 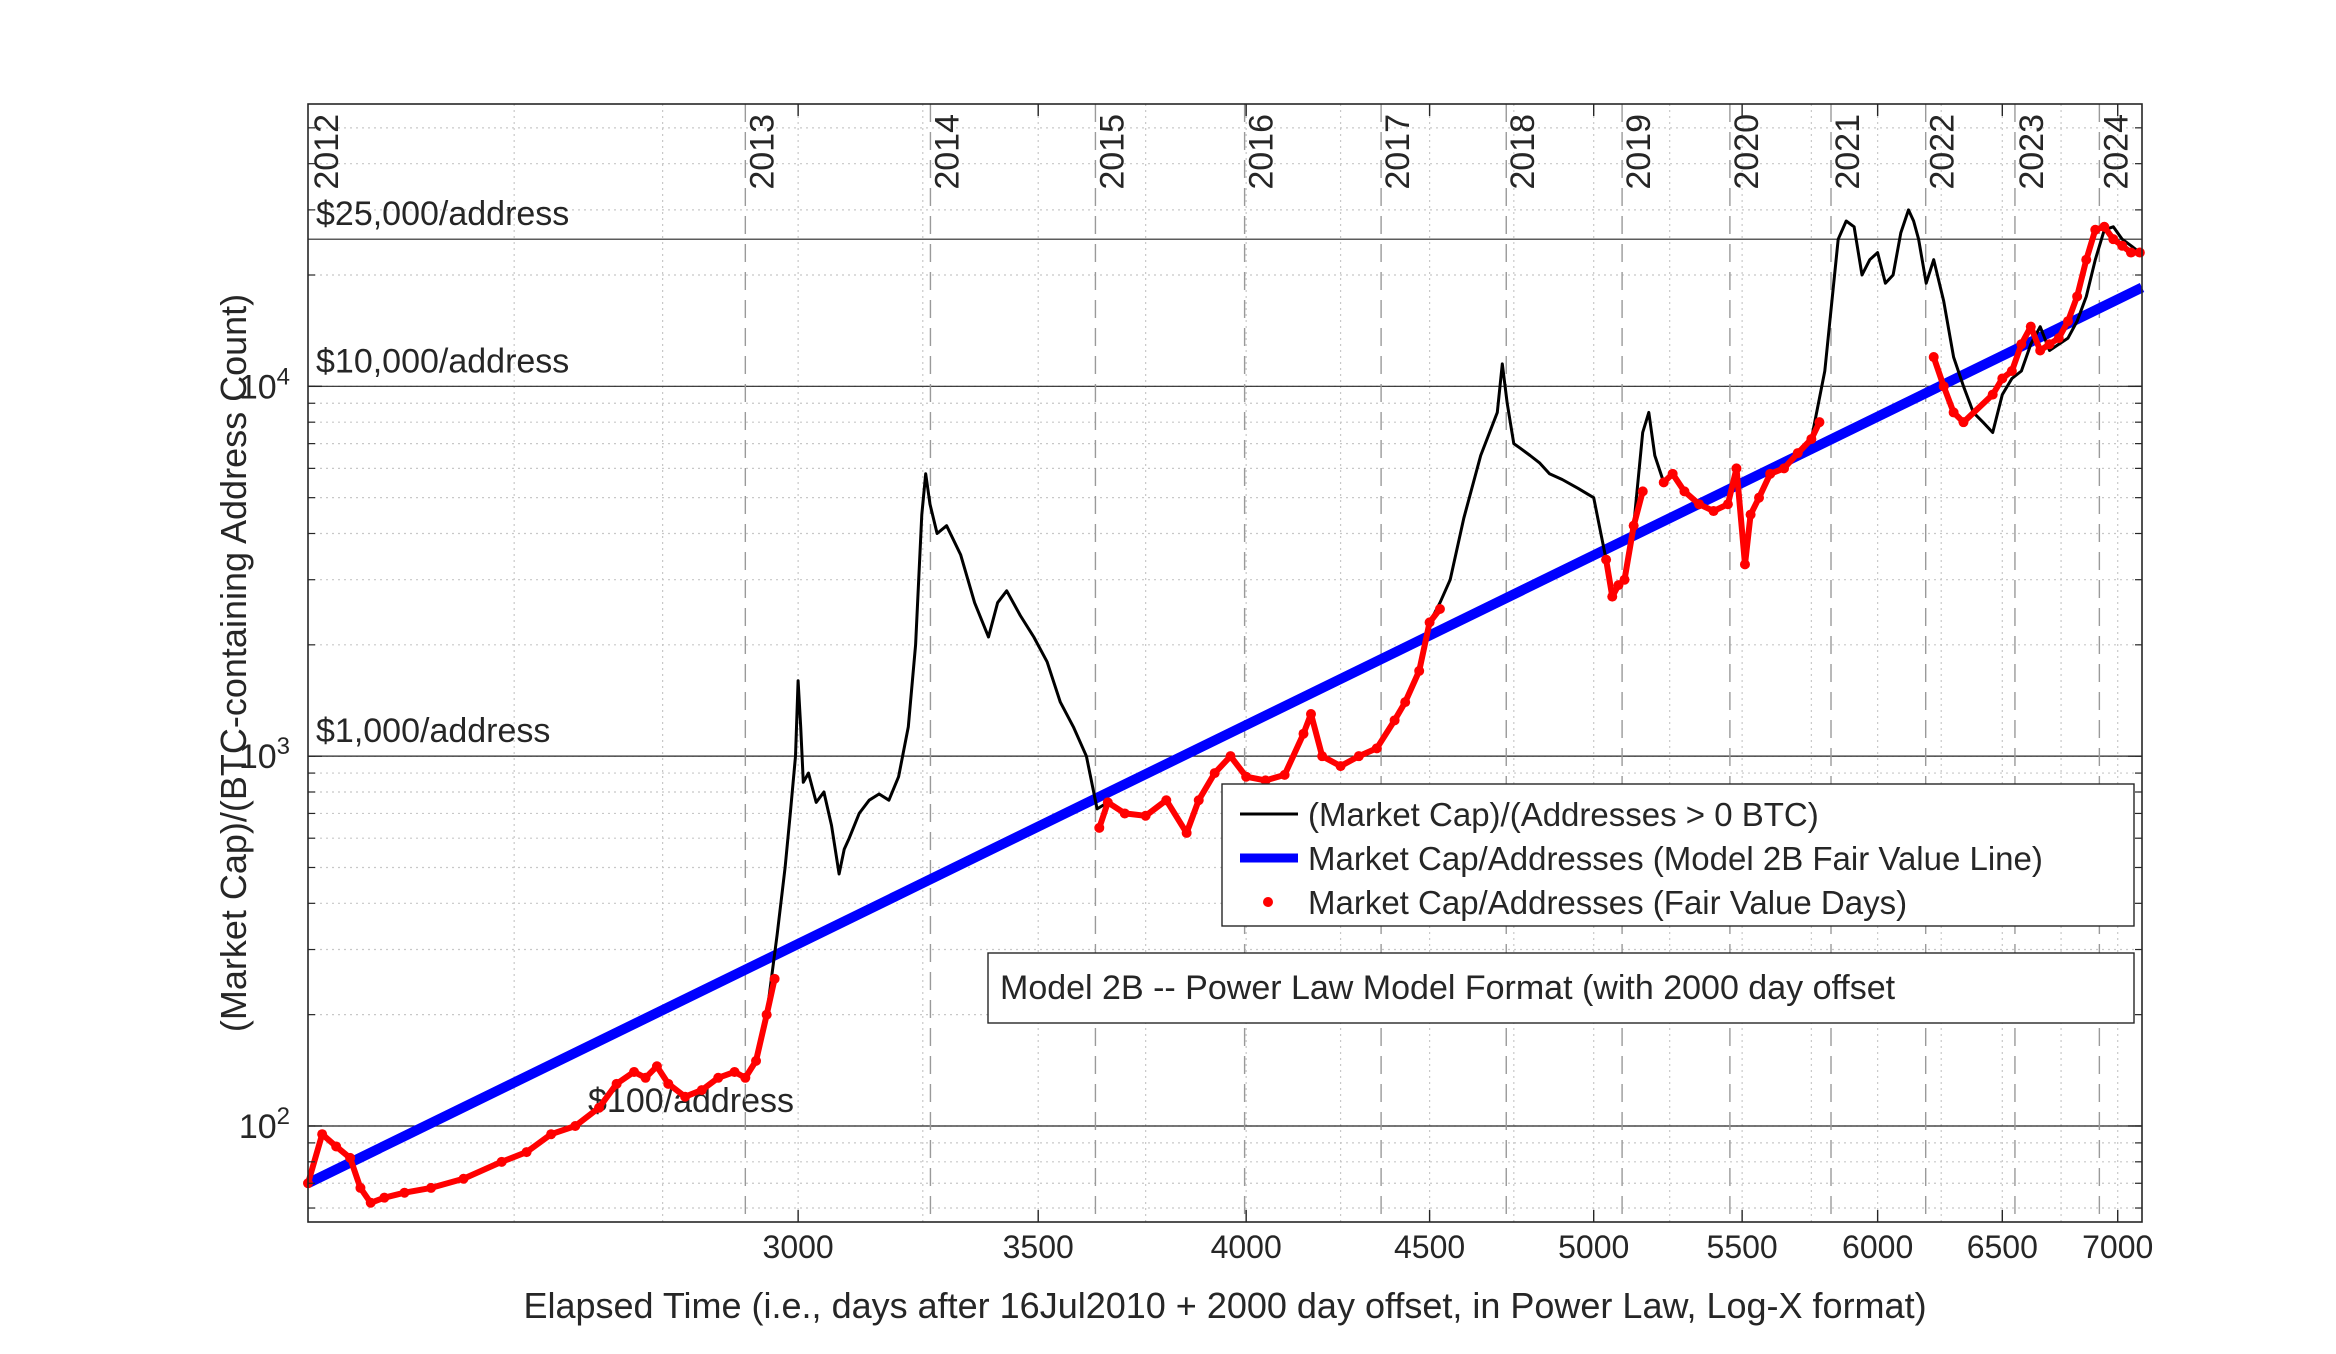 What do you see at coordinates (327, 152) in the screenshot?
I see `year-label-2012: 2012` at bounding box center [327, 152].